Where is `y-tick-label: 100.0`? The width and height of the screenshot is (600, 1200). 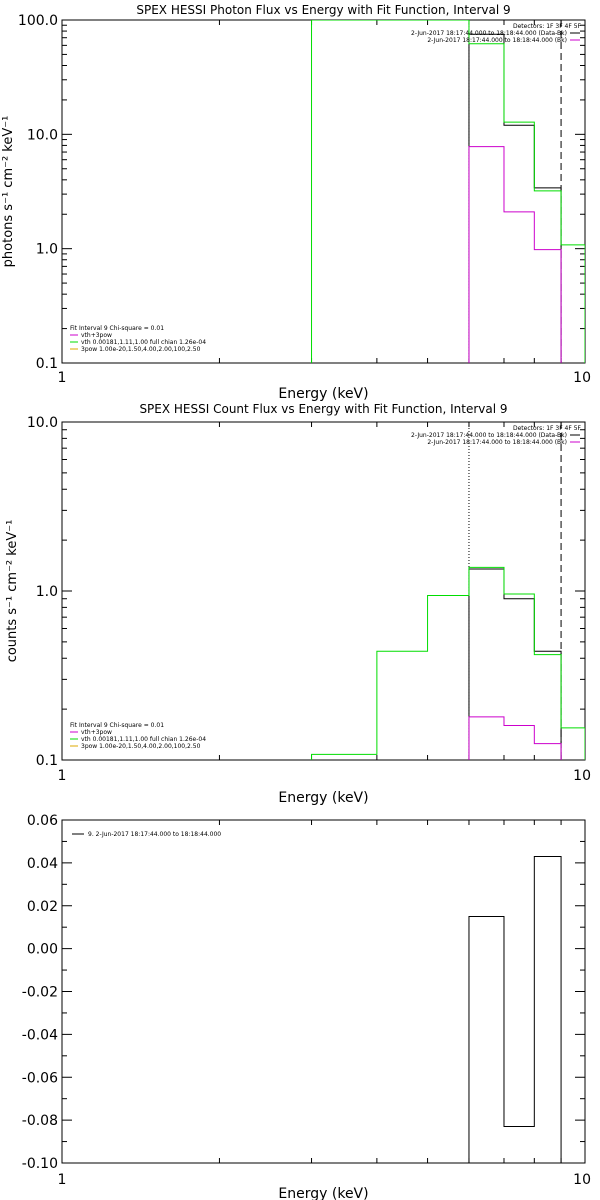
y-tick-label: 100.0 is located at coordinates (38, 21).